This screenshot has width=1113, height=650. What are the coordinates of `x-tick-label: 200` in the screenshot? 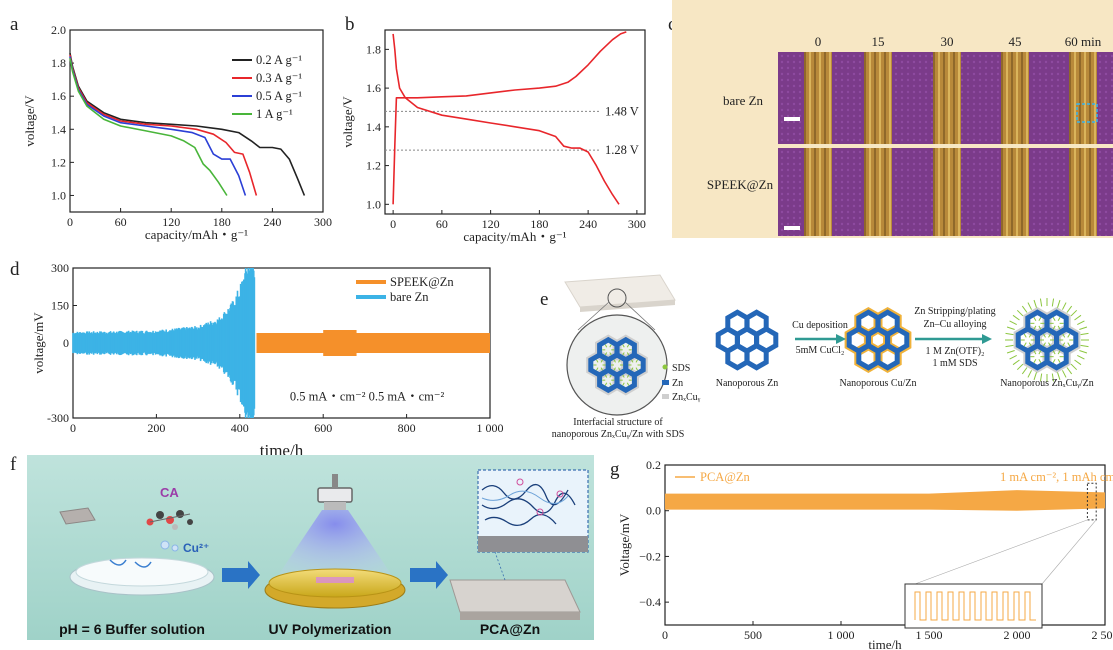 It's located at (156, 428).